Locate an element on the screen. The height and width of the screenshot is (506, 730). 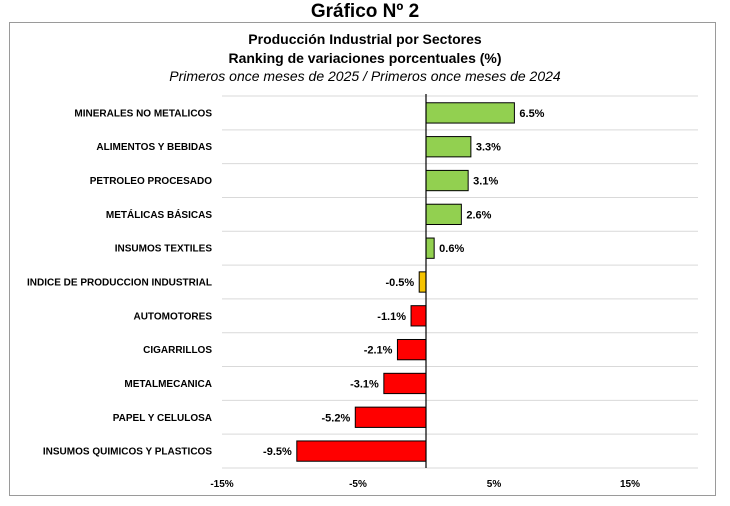
data-label: 3.1% is located at coordinates (485, 182).